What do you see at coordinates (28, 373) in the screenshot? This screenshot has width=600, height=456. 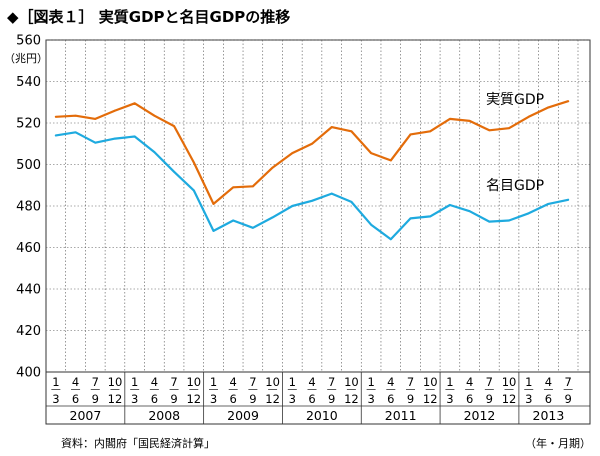 I see `y-tick-label: 400` at bounding box center [28, 373].